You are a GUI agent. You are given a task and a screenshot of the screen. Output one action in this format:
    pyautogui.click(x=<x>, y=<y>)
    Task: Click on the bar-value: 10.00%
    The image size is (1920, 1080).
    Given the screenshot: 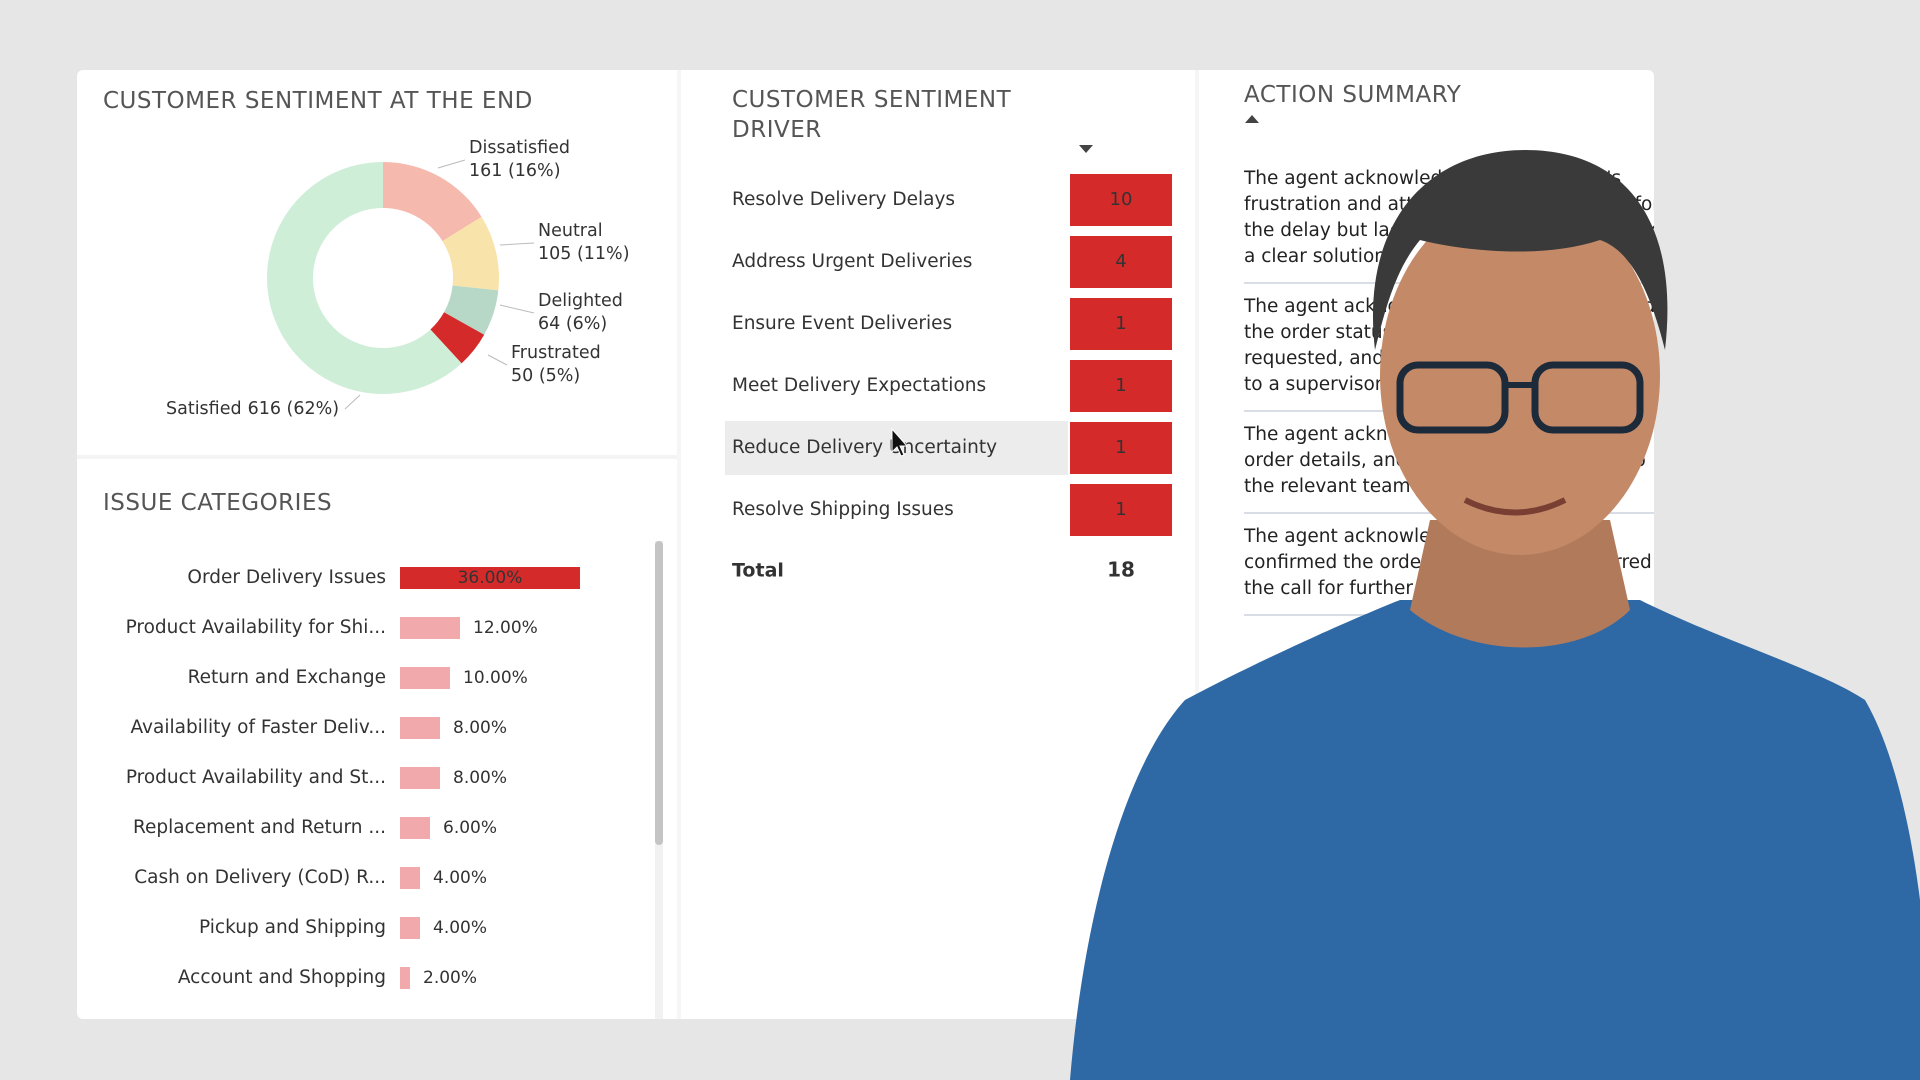 What is the action you would take?
    pyautogui.click(x=495, y=678)
    